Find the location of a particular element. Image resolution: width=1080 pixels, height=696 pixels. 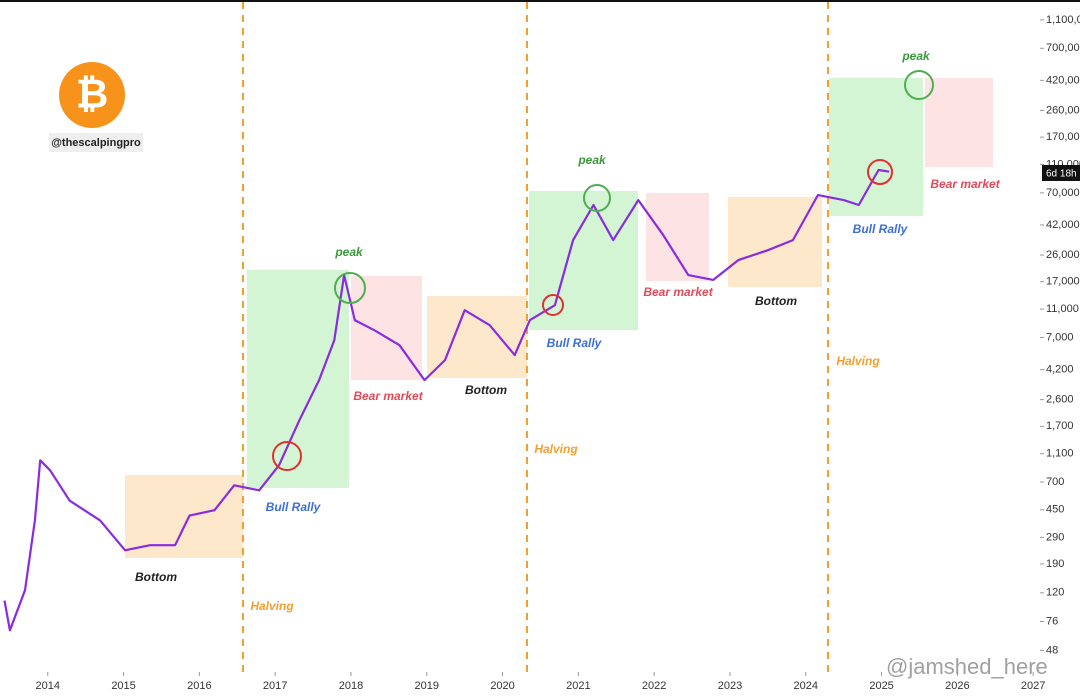

handle: @thescalpingpro is located at coordinates (96, 143).